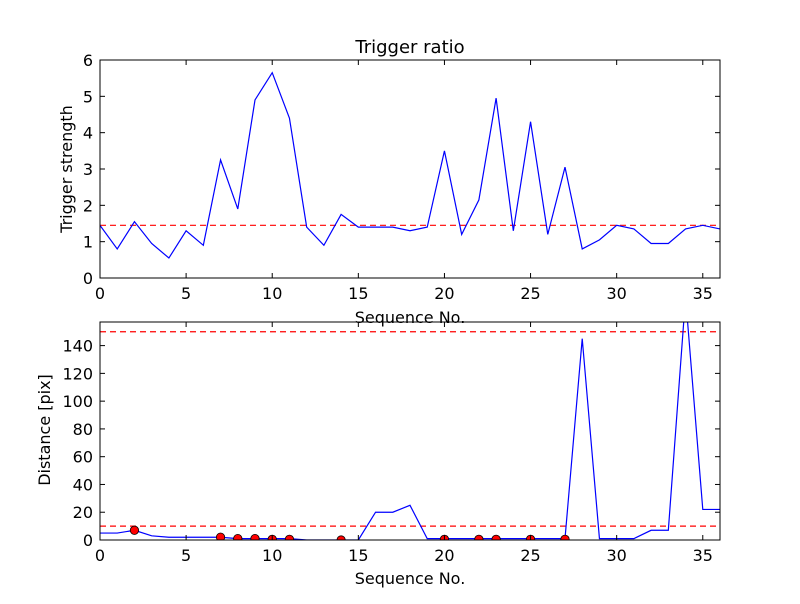  I want to click on y-tick-label: 2, so click(88, 205).